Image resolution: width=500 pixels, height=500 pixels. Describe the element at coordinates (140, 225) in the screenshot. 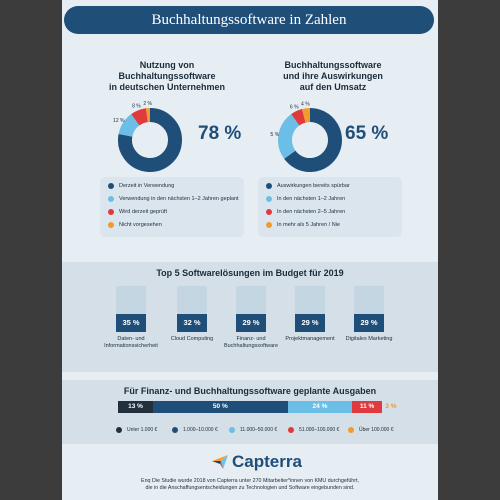

I see `legend-label: Nicht vorgesehen` at that location.